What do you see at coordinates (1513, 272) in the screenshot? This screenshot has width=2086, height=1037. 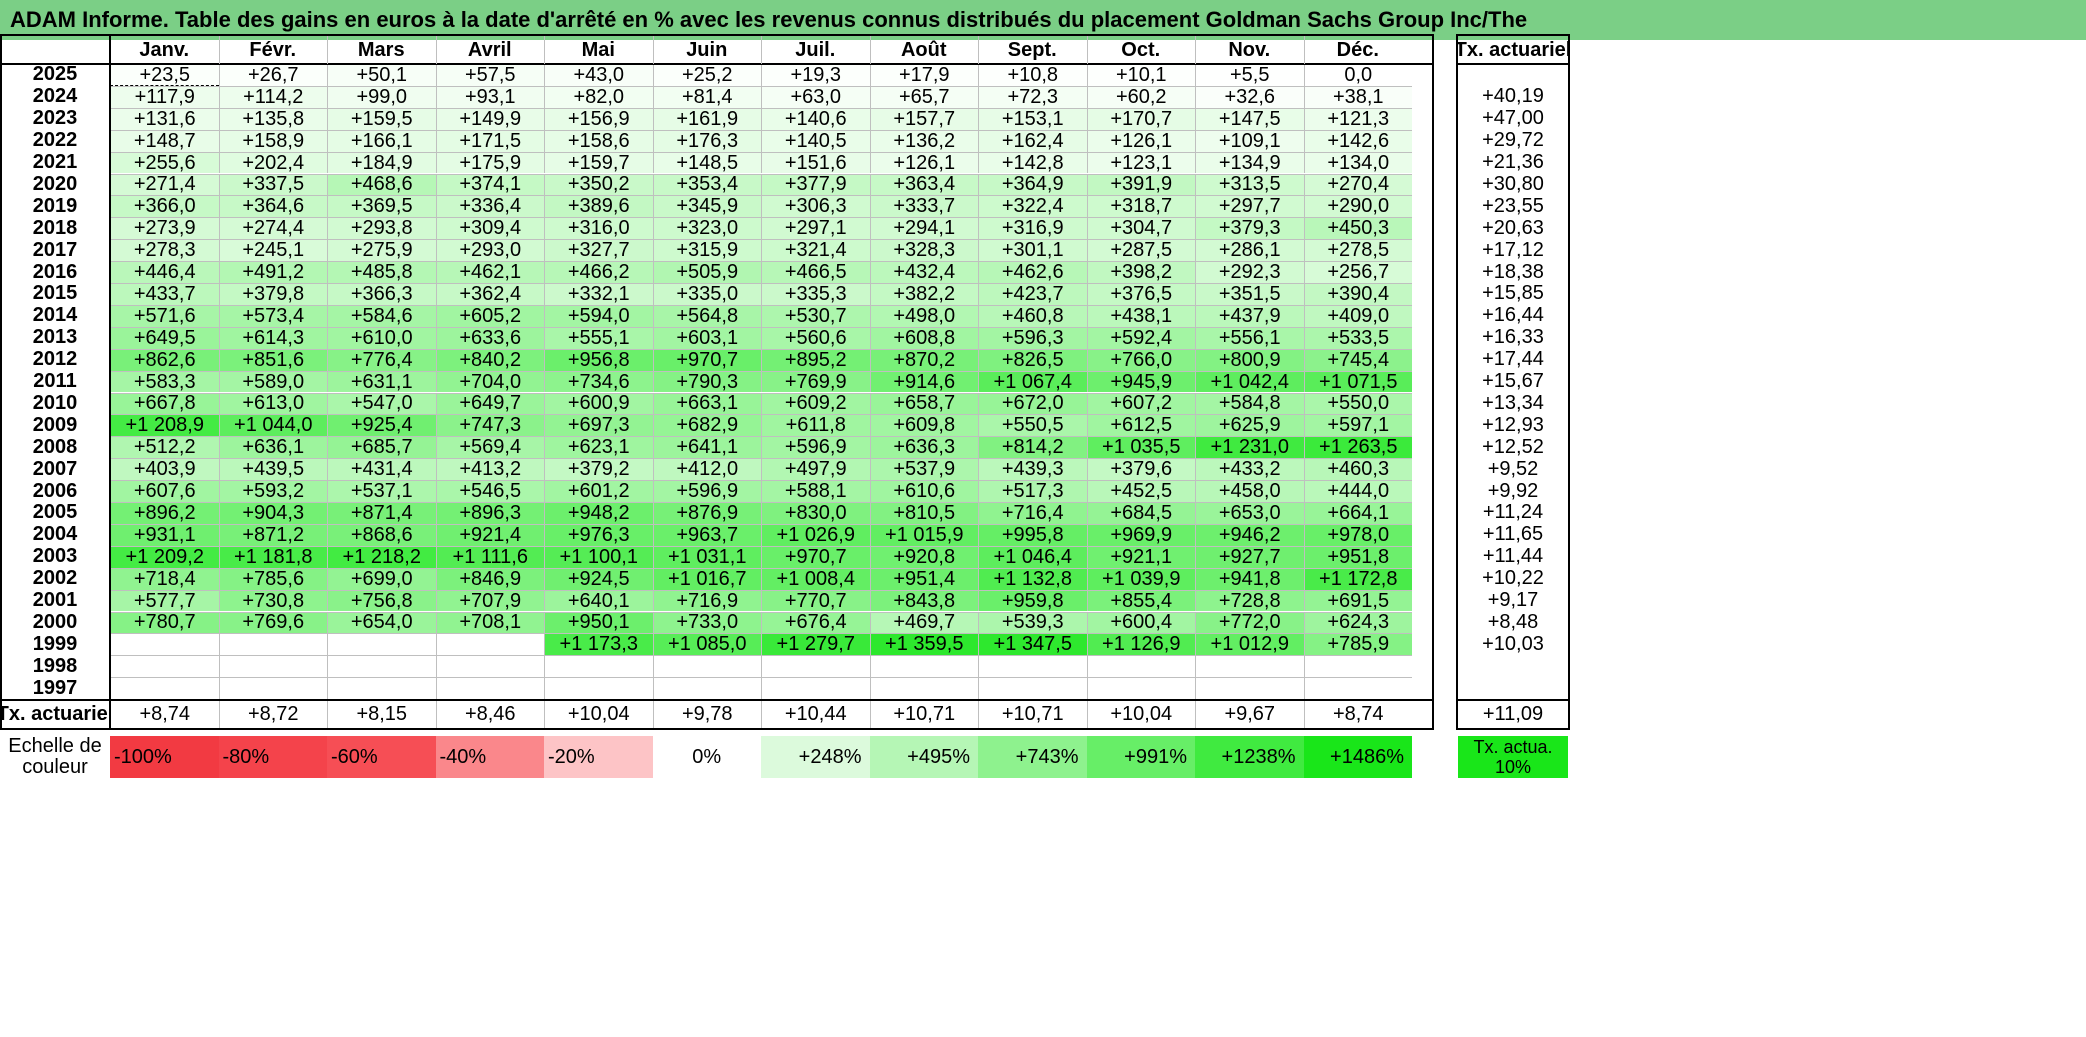 I see `annual-rate: +18,38` at bounding box center [1513, 272].